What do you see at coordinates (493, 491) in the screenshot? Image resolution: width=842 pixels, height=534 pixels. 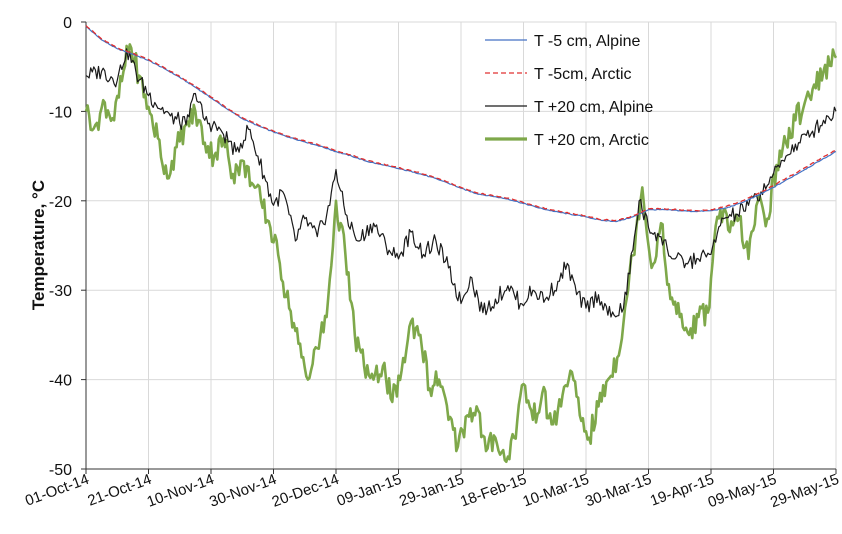 I see `x-tick-label: 18-Feb-15` at bounding box center [493, 491].